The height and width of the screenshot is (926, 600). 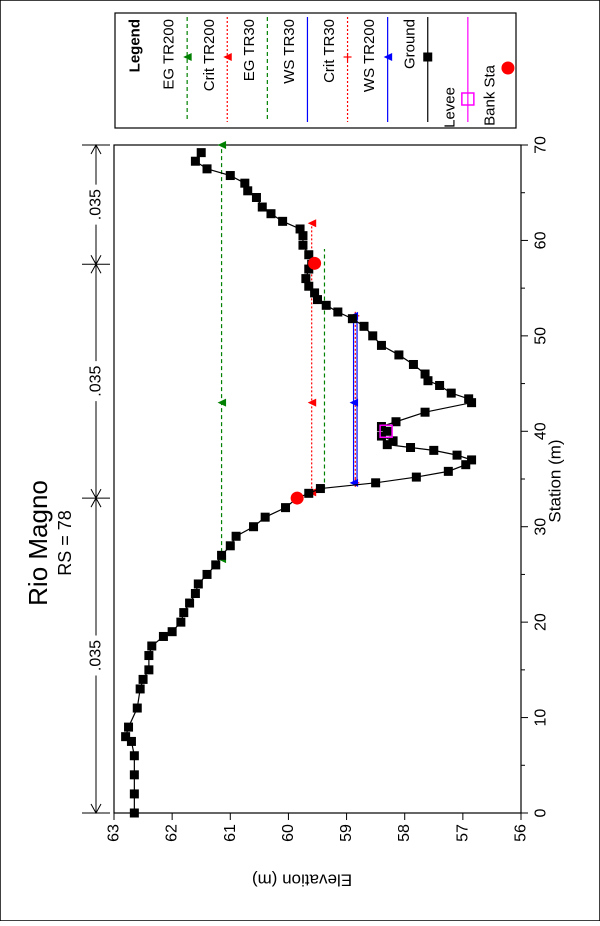 I want to click on legend-entry-label-group: Levee, so click(x=449, y=107).